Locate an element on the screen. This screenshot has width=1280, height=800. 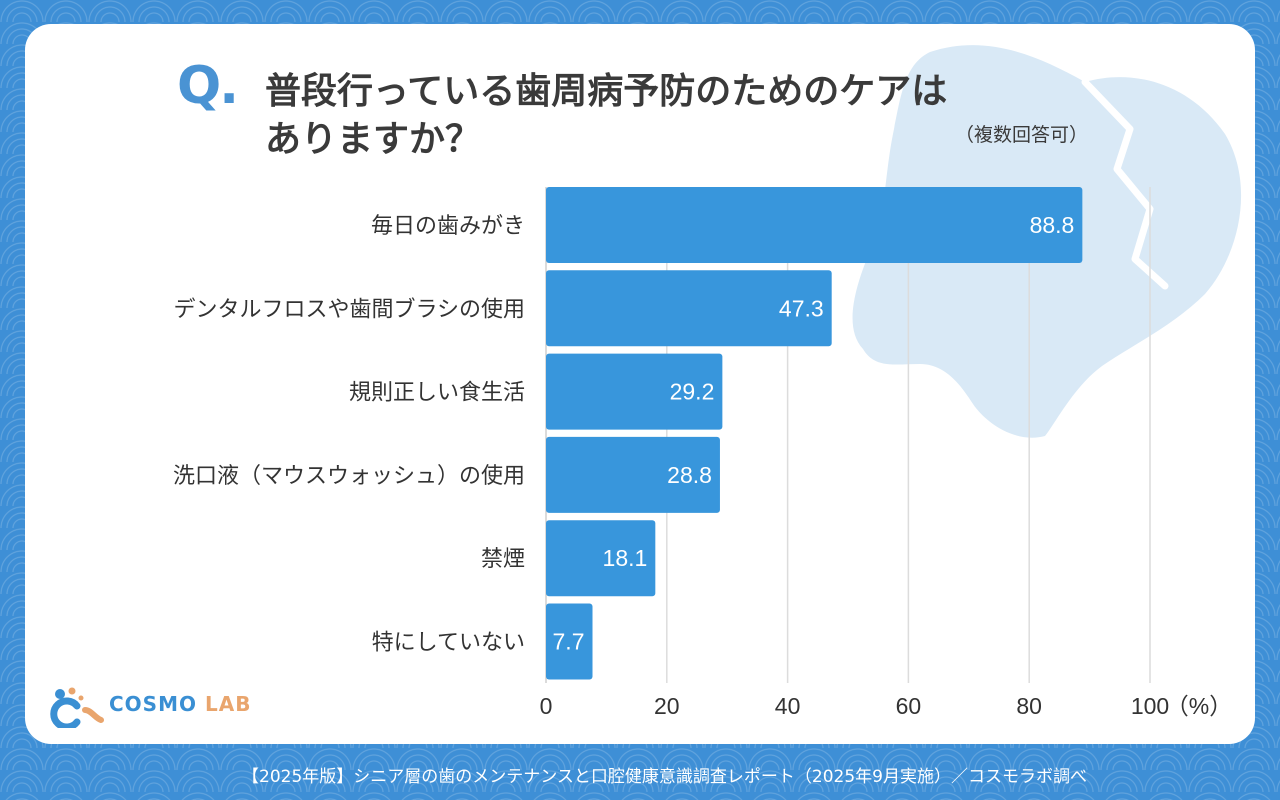
logo-word-cosmo: COSMO is located at coordinates (153, 704).